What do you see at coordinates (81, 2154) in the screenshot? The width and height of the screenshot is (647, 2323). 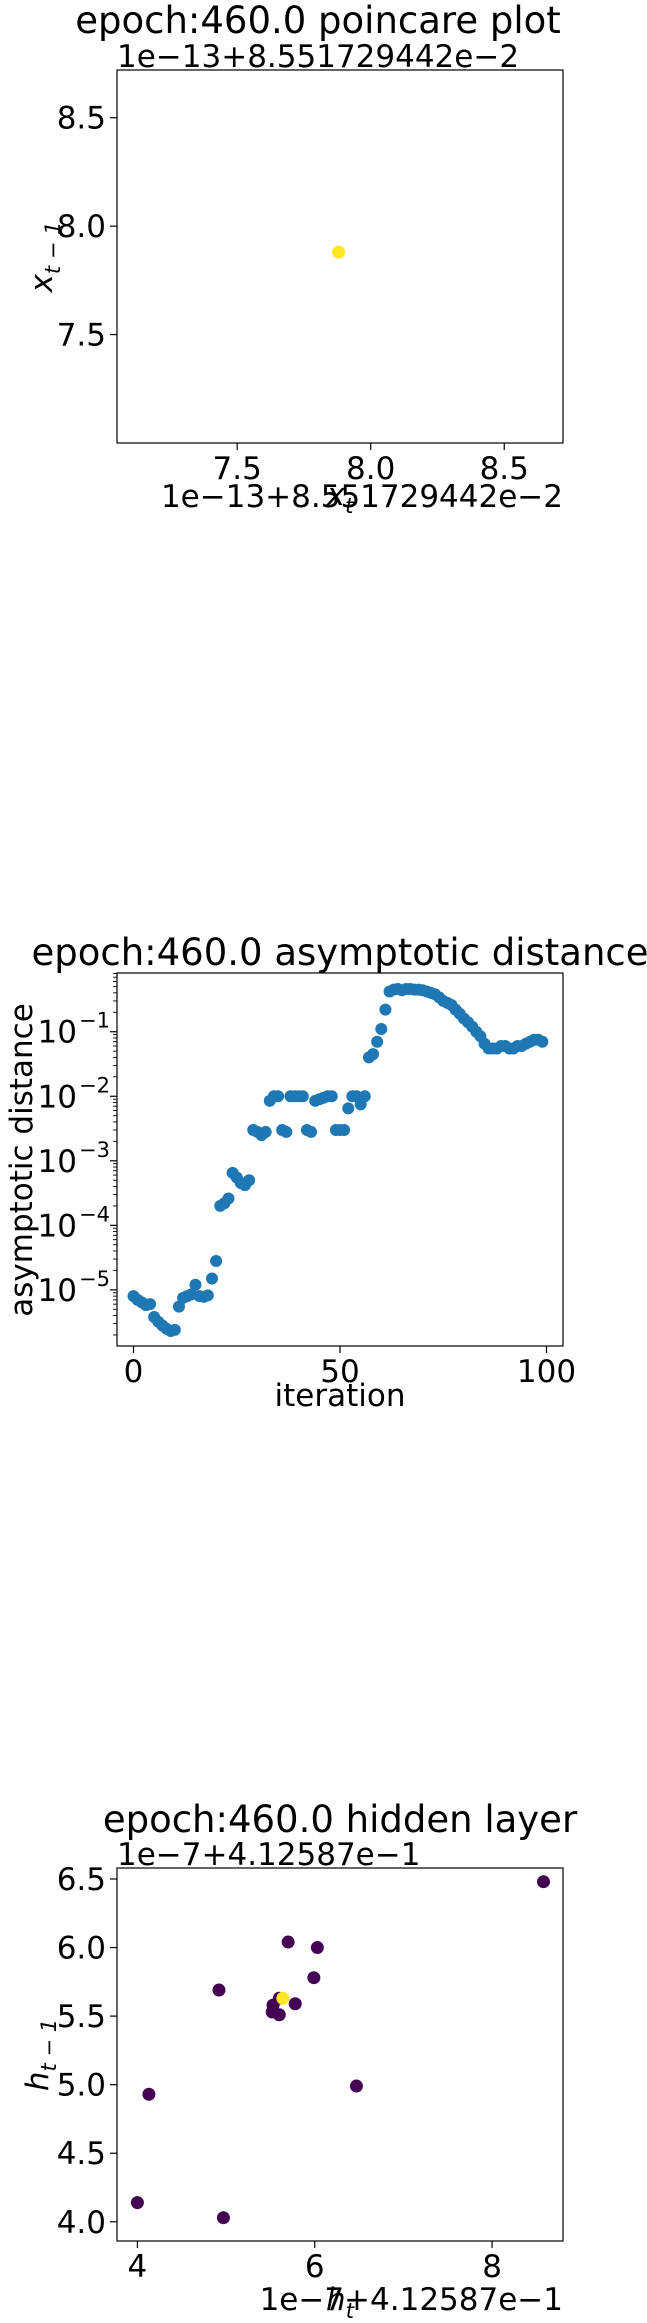 I see `hidden-ytick-label: 4.5` at bounding box center [81, 2154].